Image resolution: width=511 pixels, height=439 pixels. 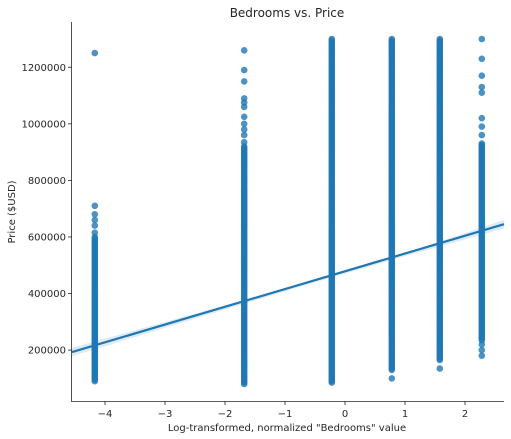 I want to click on chart-title: Bedrooms vs. Price, so click(x=287, y=13).